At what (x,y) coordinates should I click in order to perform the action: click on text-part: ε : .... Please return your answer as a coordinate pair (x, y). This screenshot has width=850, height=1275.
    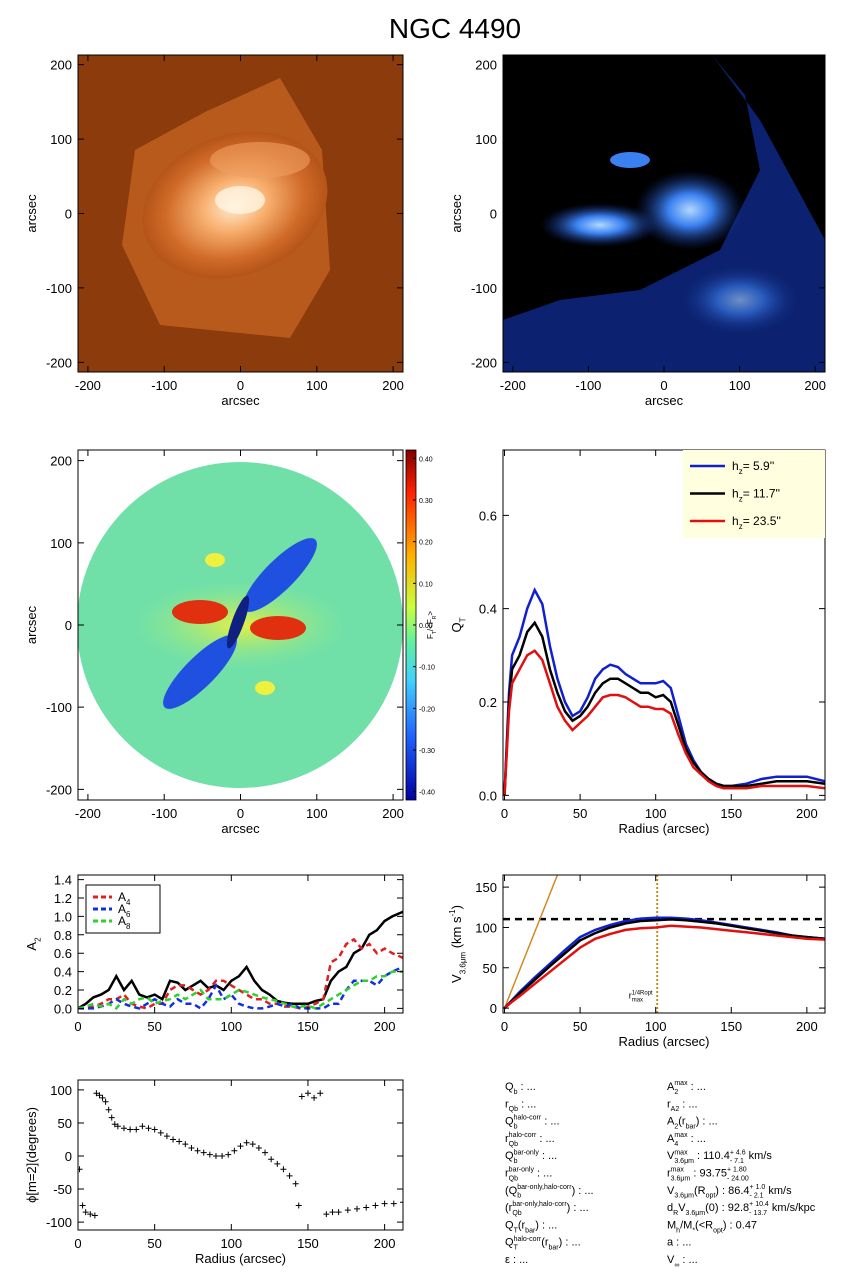
    Looking at the image, I should click on (516, 1260).